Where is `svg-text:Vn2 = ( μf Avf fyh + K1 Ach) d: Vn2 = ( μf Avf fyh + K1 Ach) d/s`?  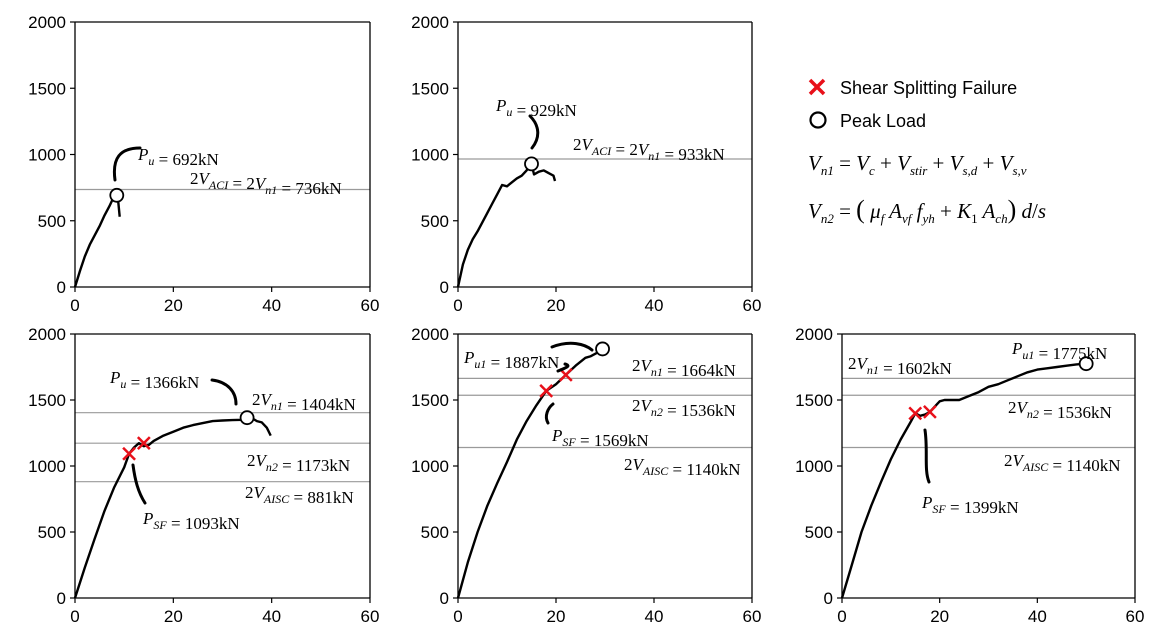 svg-text:Vn2 = ( μf Avf fyh + K1 Ach) d: Vn2 = ( μf Avf fyh + K1 Ach) d/s is located at coordinates (927, 210).